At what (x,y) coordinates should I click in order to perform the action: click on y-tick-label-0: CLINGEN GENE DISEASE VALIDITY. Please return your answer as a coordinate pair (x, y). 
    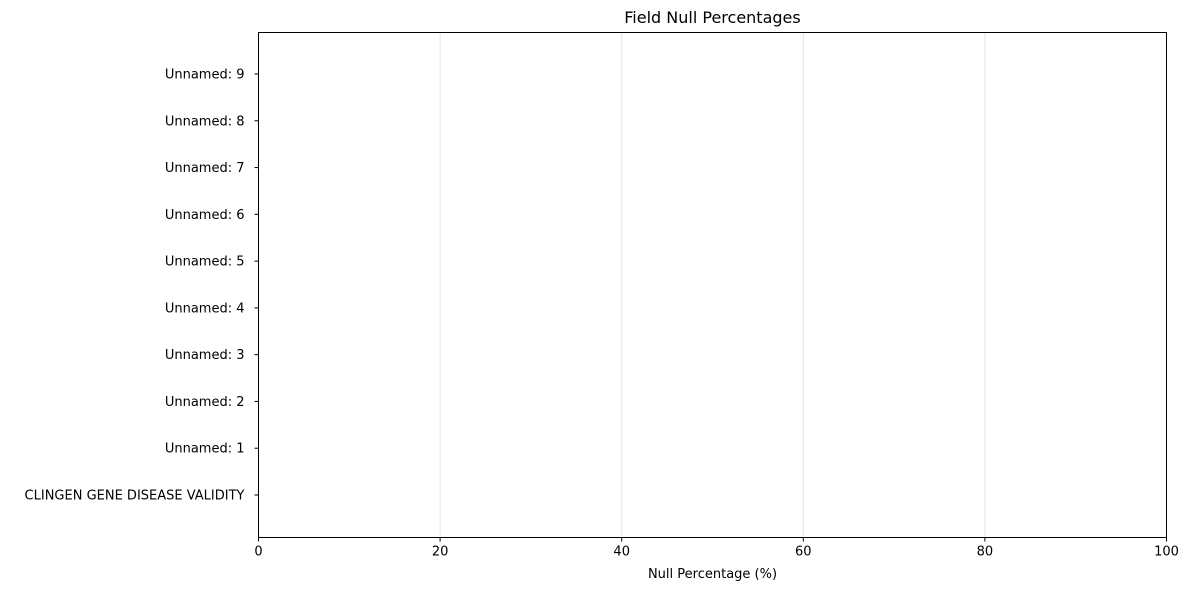
    Looking at the image, I should click on (135, 496).